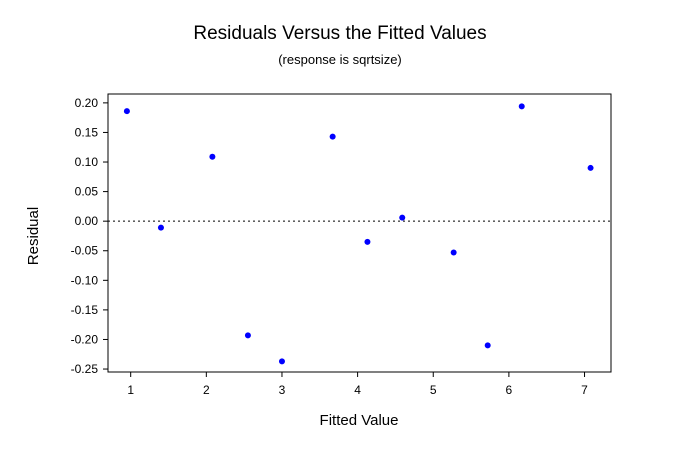  What do you see at coordinates (339, 33) in the screenshot?
I see `chart-title: Residuals Versus the Fitted Values` at bounding box center [339, 33].